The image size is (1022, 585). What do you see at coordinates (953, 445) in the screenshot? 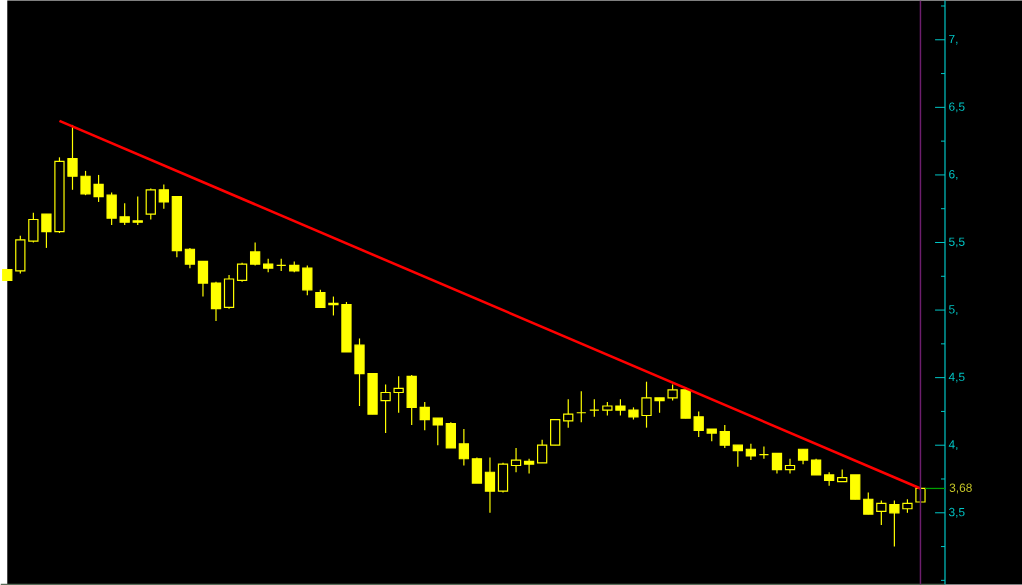
I see `y-tick-label: 4,` at bounding box center [953, 445].